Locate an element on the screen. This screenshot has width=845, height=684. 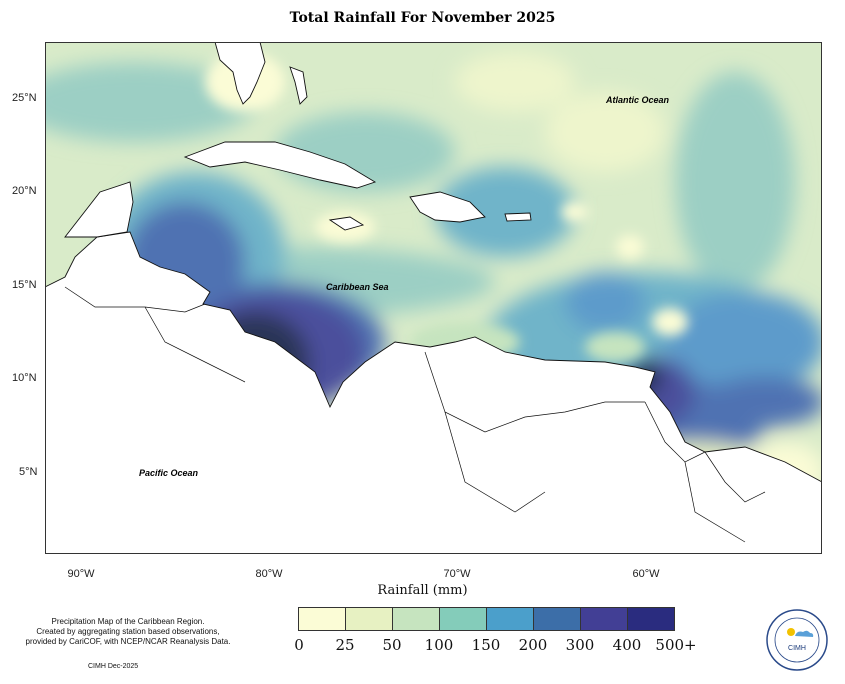
lat-tick-10n: 10°N is located at coordinates (24, 378).